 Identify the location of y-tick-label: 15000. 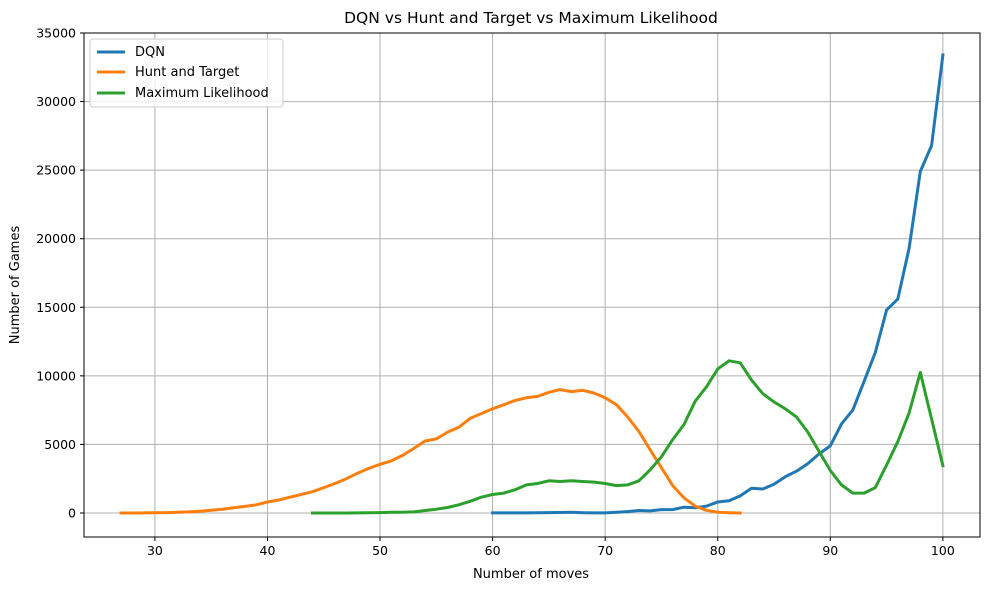
(56, 307).